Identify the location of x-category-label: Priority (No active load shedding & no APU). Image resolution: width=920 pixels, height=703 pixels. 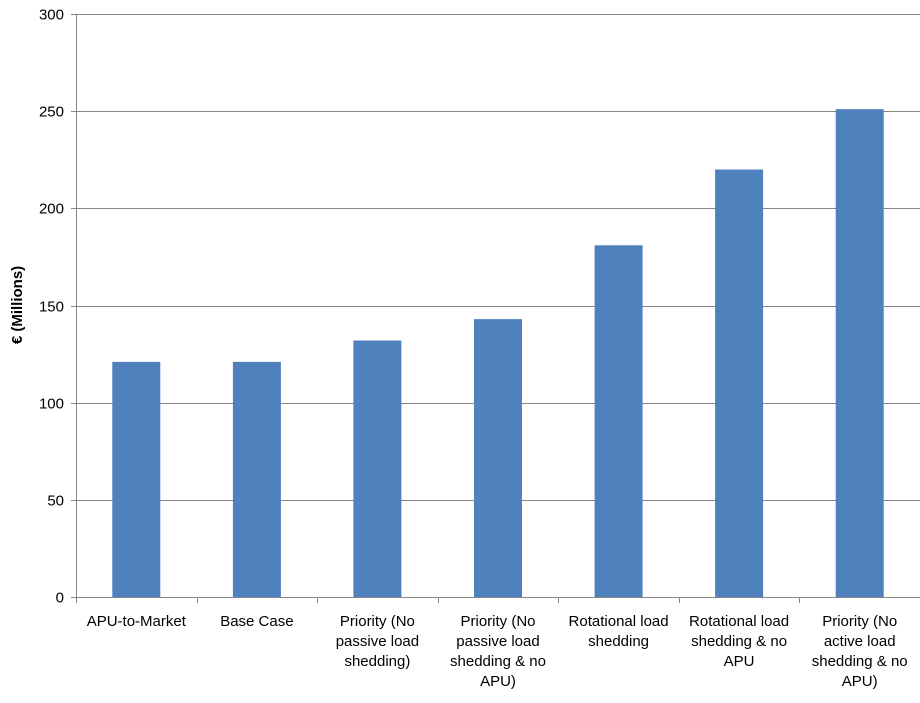
(860, 651).